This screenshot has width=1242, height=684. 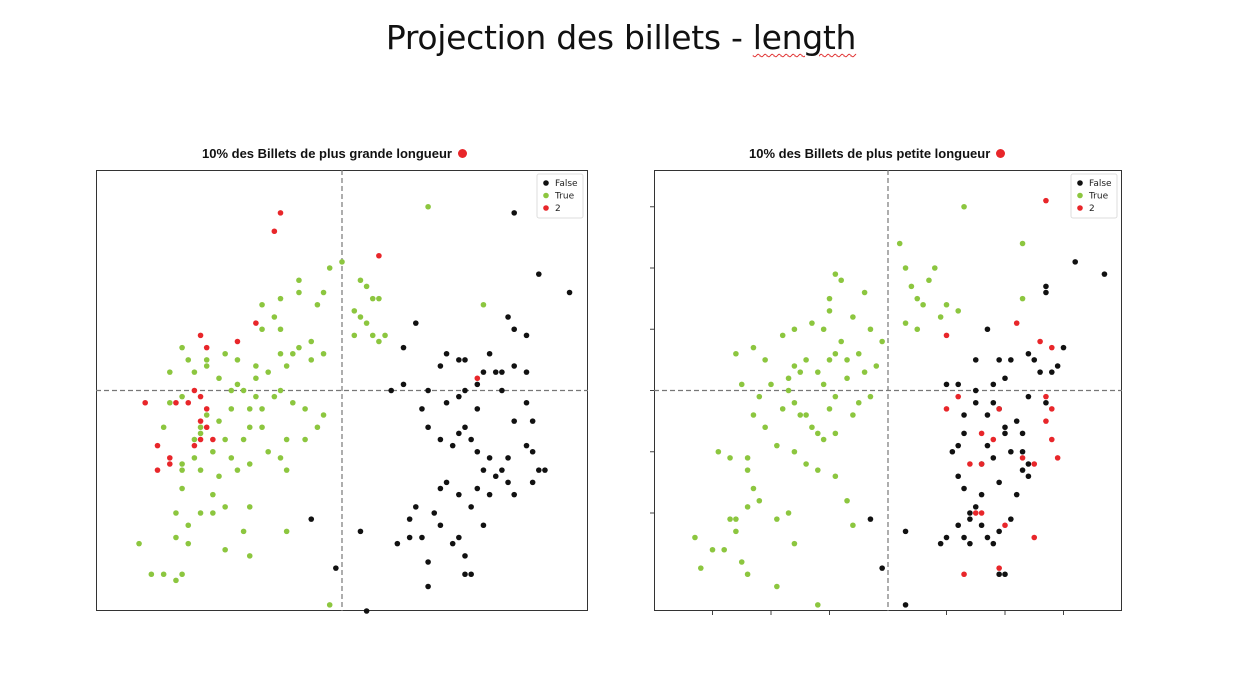 What do you see at coordinates (334, 153) in the screenshot?
I see `chart-1-title: 10% des Billets de plus grande longueur` at bounding box center [334, 153].